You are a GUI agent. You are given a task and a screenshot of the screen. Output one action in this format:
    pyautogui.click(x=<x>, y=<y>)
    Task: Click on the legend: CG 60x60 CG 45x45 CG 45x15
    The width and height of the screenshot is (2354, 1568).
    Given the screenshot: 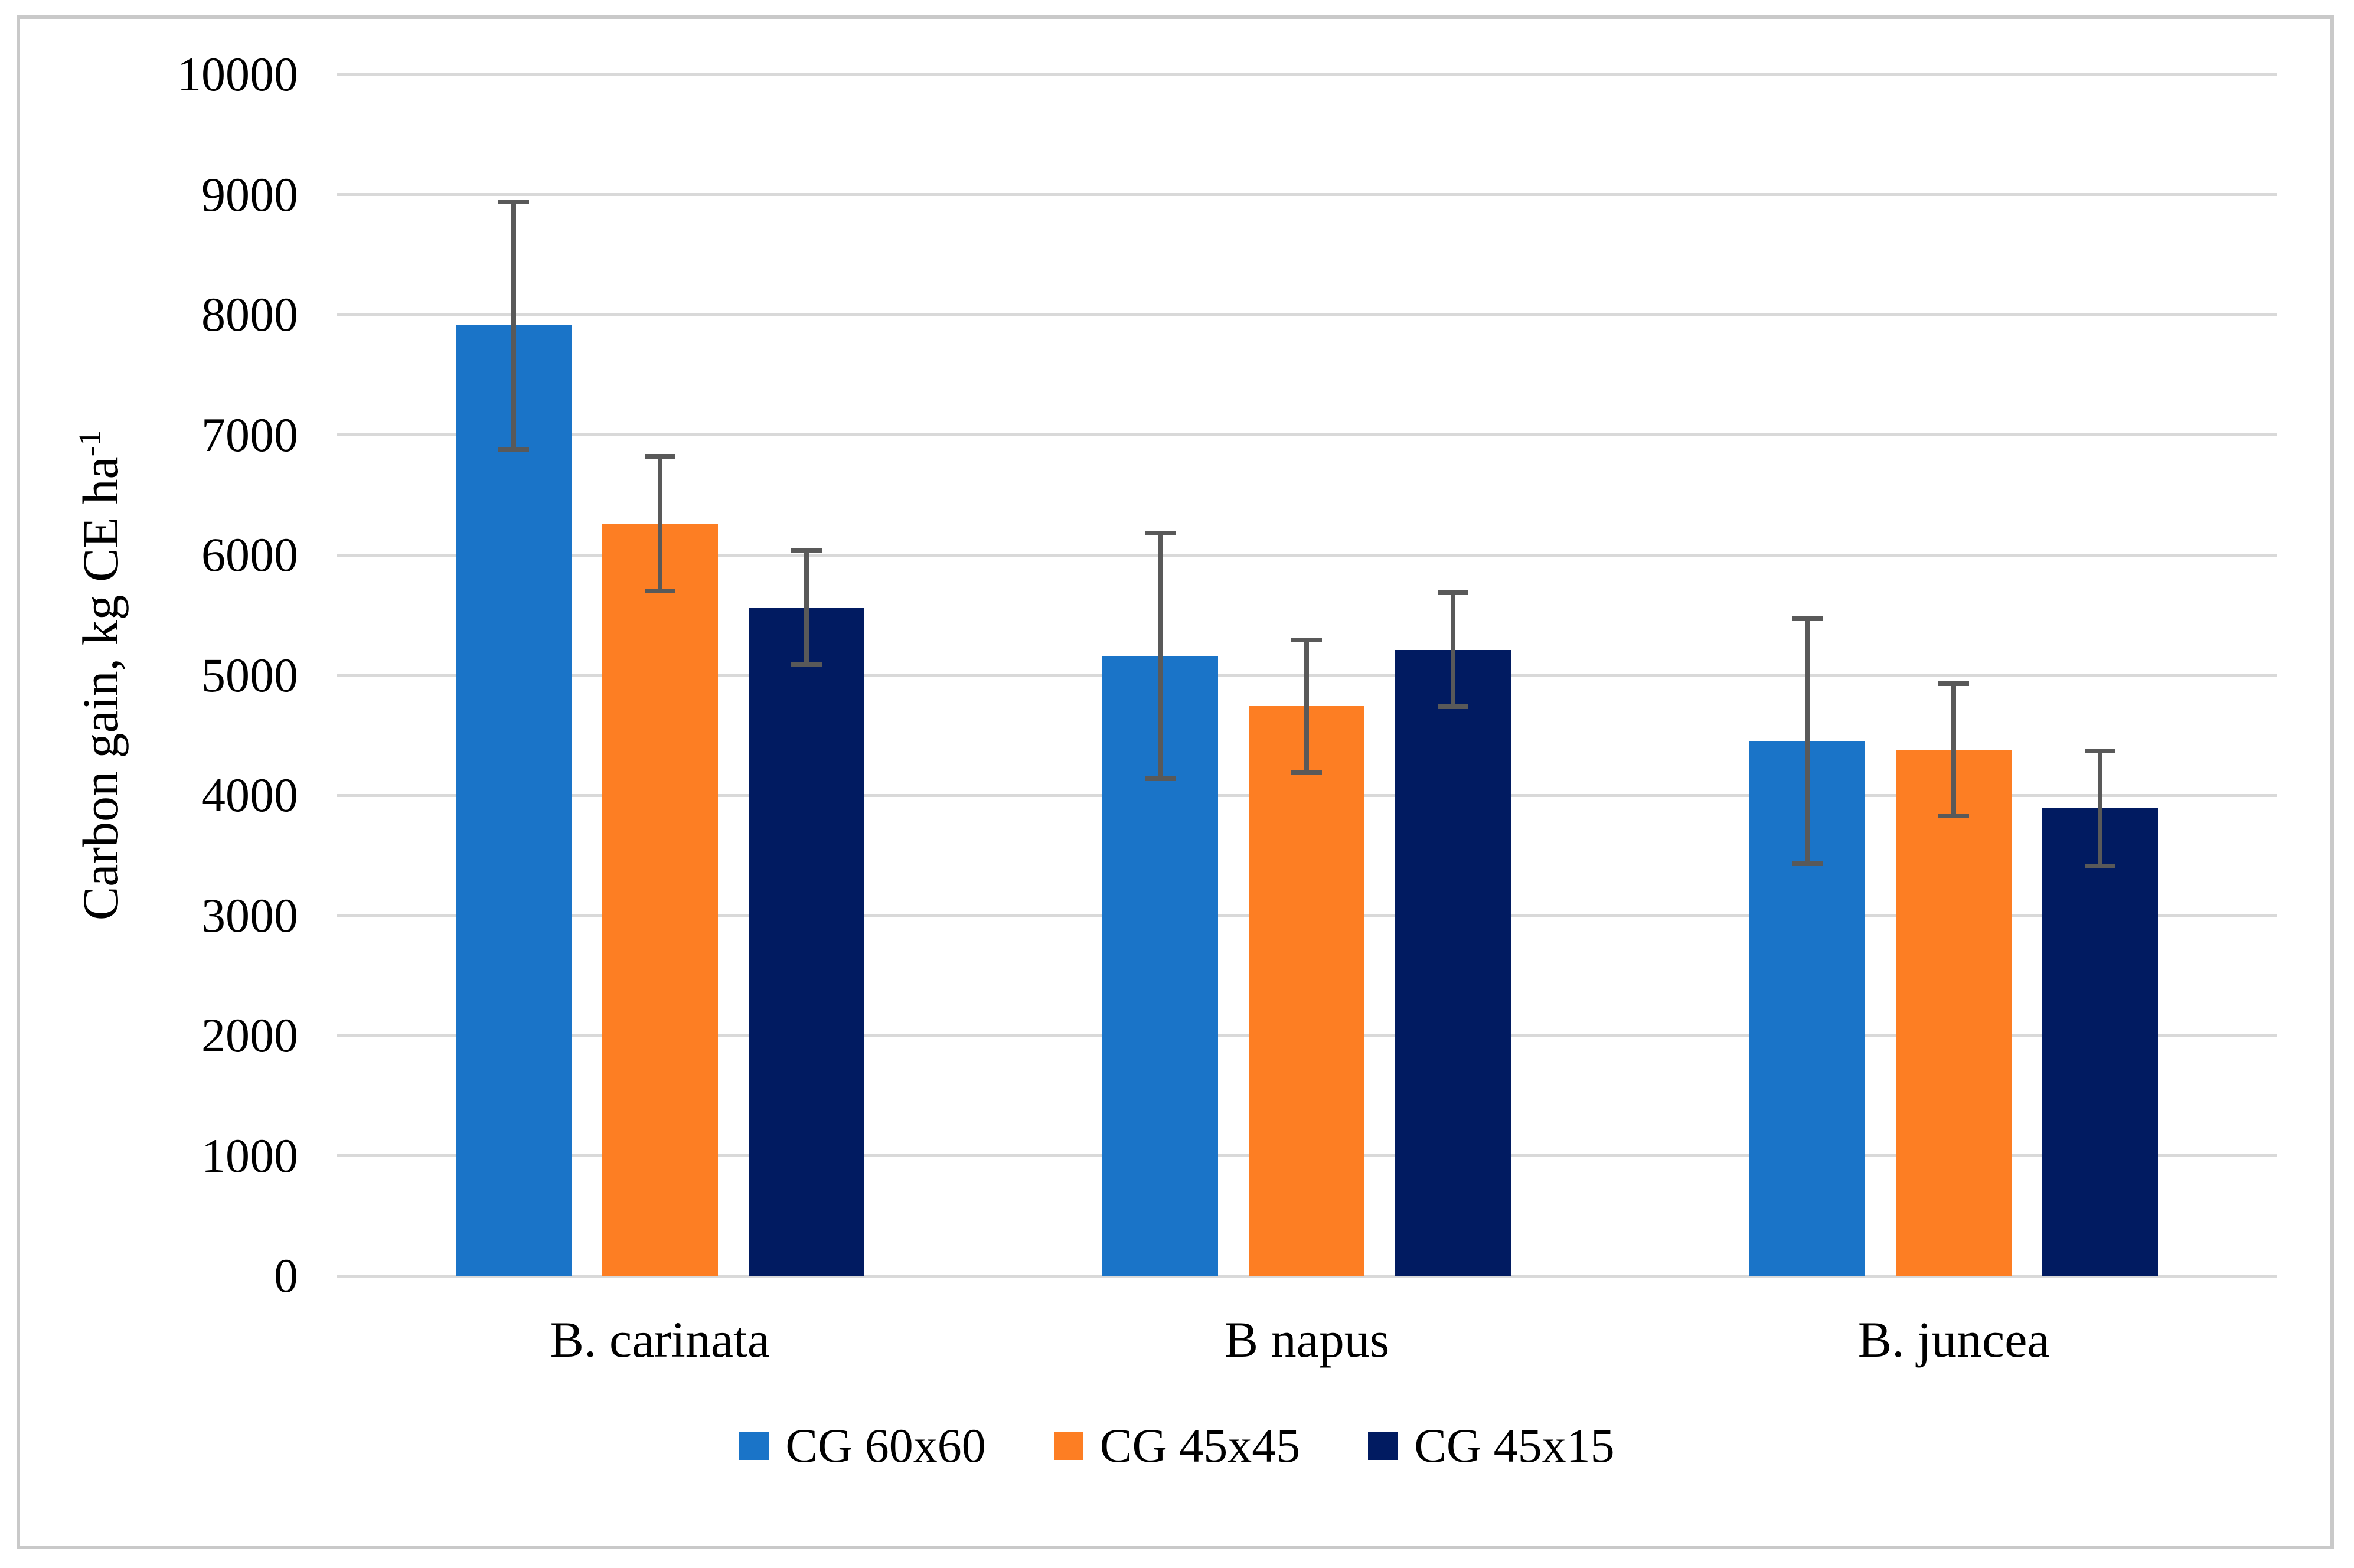 What is the action you would take?
    pyautogui.click(x=1177, y=1446)
    